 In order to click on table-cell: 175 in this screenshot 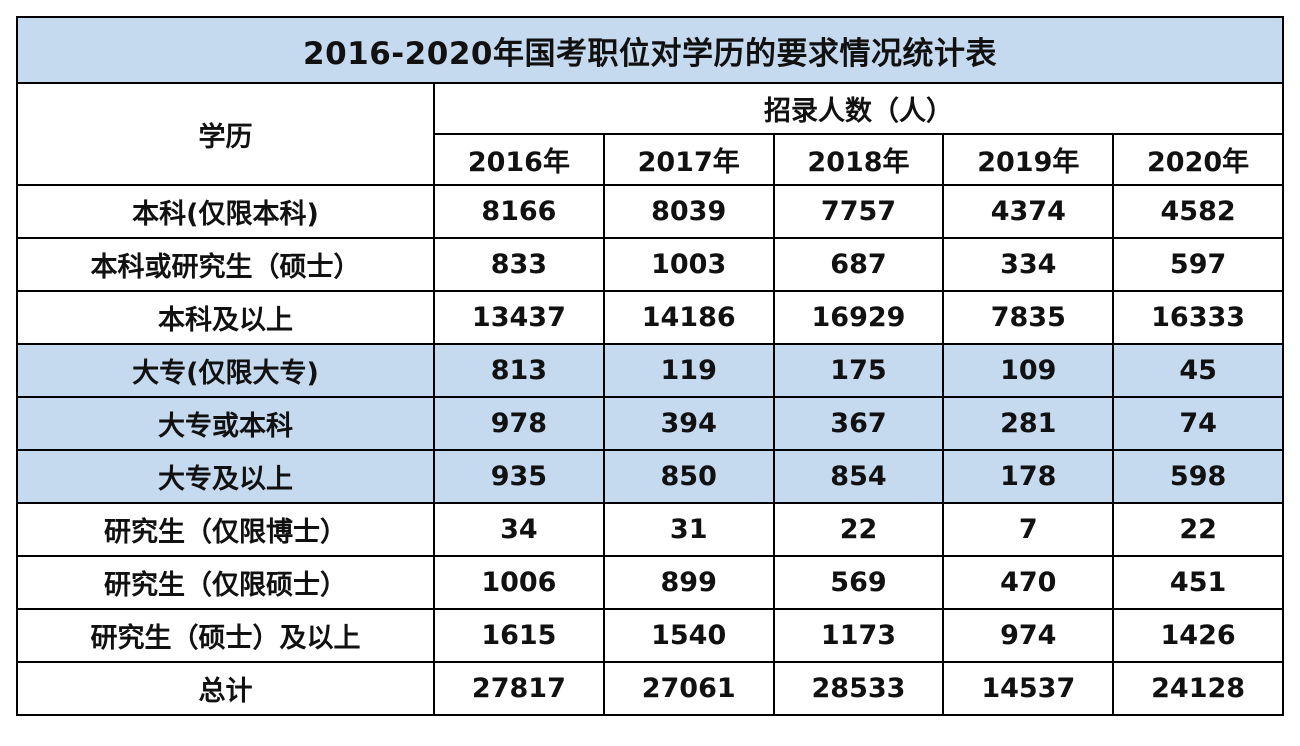, I will do `click(858, 370)`.